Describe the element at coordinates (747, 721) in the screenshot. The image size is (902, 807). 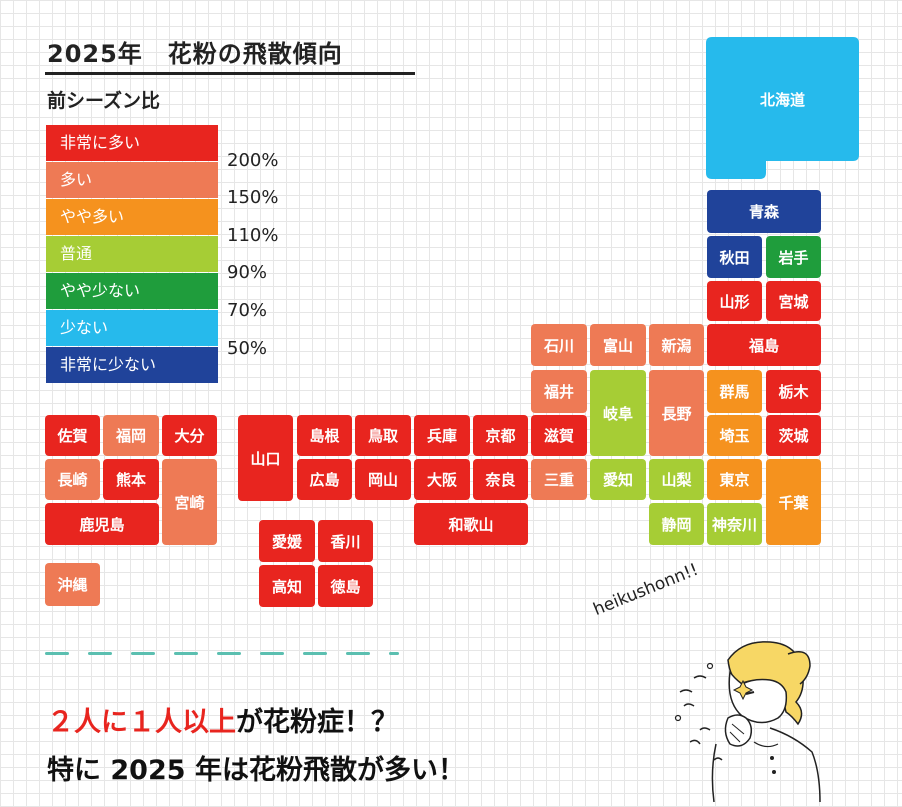
I see `sneezing-person-illustration` at that location.